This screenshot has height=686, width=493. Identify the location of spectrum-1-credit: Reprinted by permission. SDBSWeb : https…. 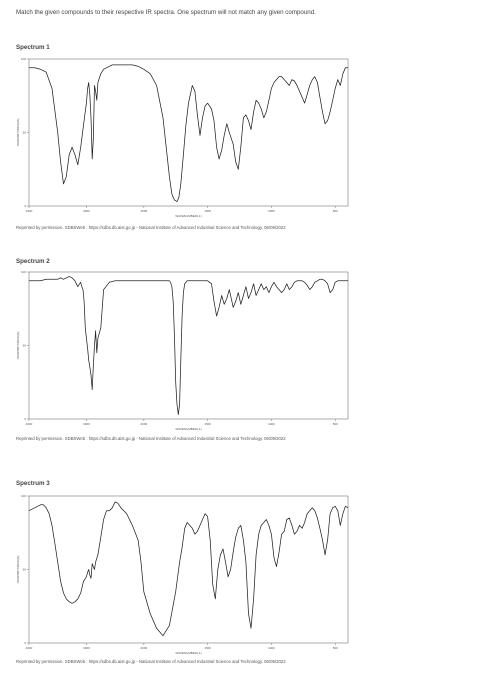
(151, 227).